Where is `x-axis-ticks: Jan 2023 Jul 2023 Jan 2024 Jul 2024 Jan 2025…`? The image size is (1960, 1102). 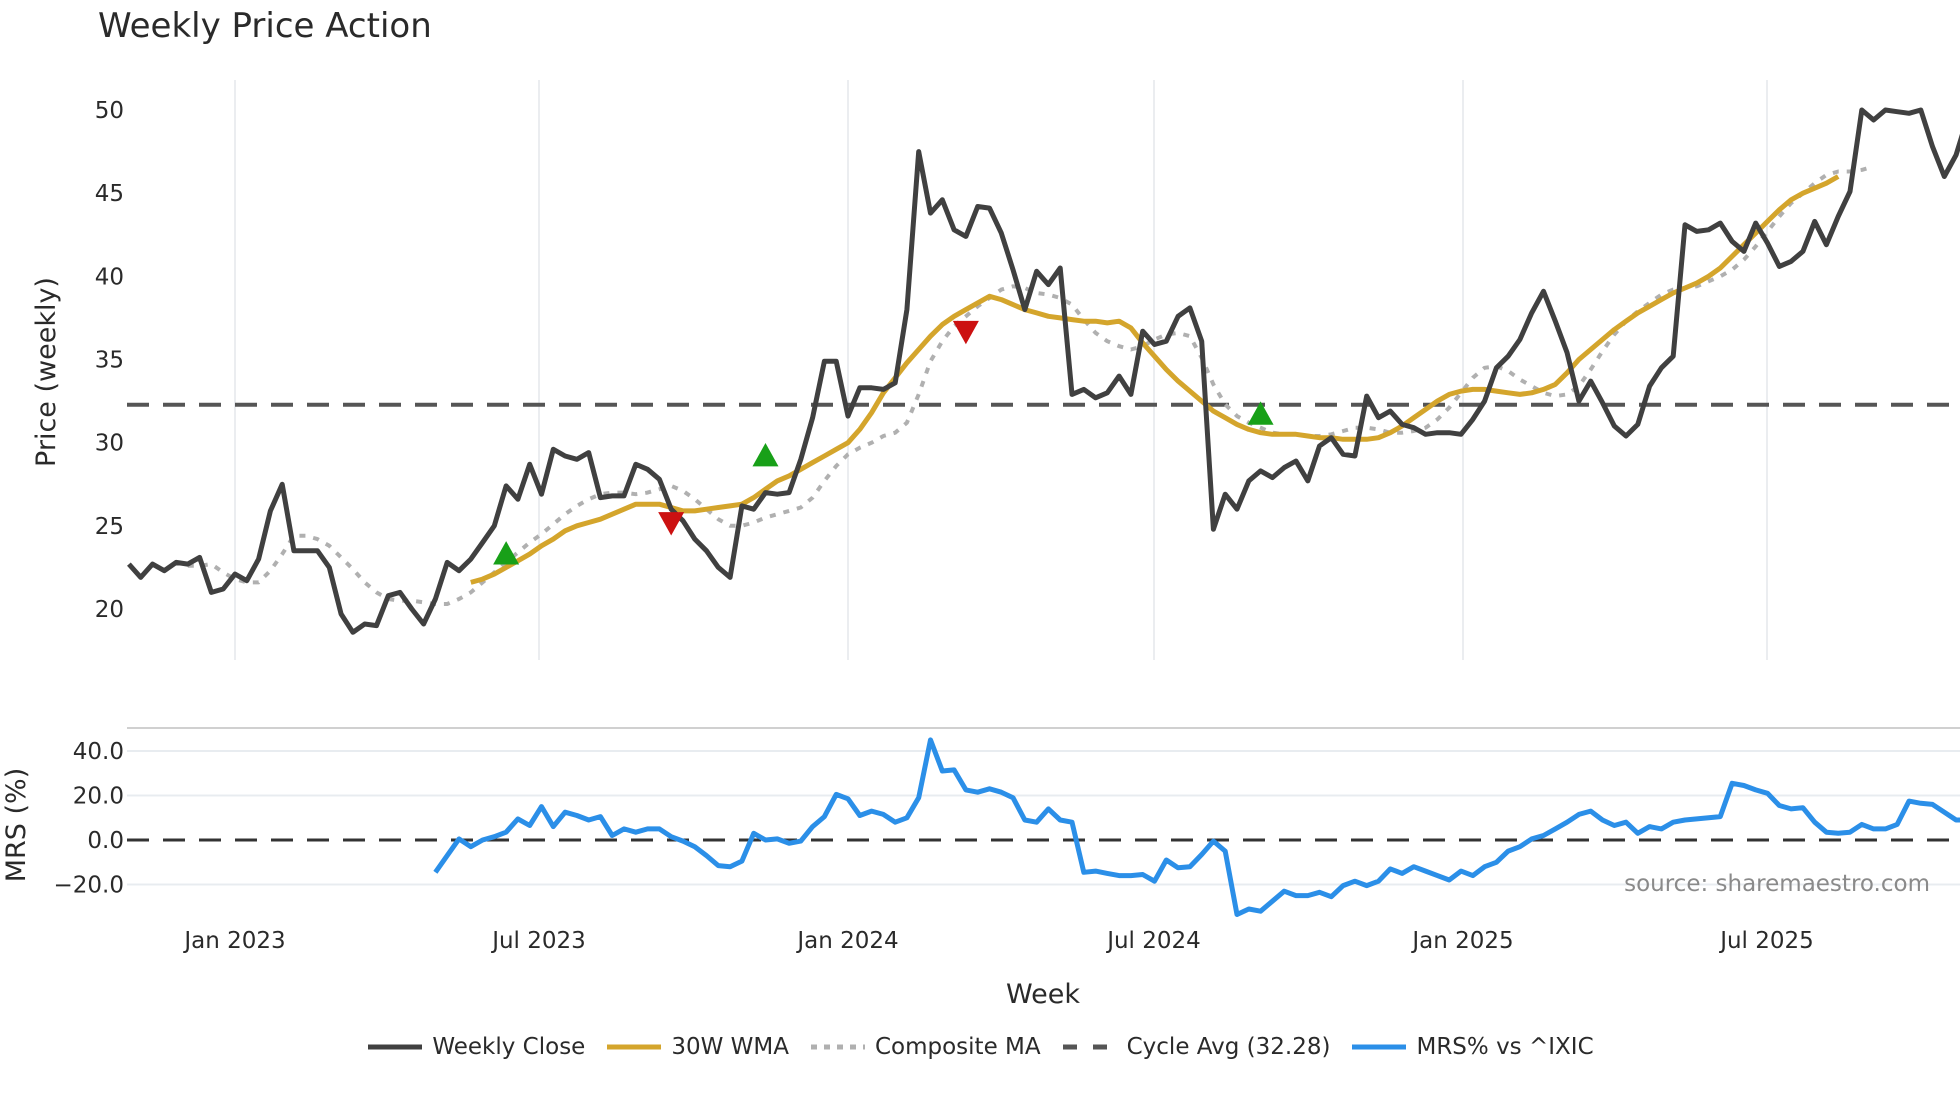 x-axis-ticks: Jan 2023 Jul 2023 Jan 2024 Jul 2024 Jan 2025… is located at coordinates (997, 941).